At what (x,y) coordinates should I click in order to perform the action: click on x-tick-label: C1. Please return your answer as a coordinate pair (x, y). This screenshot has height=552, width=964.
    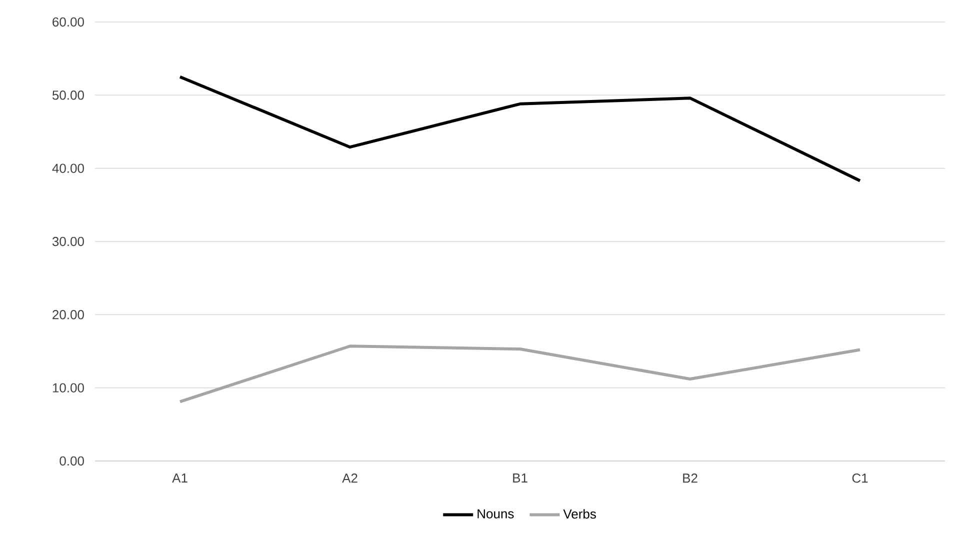
    Looking at the image, I should click on (860, 478).